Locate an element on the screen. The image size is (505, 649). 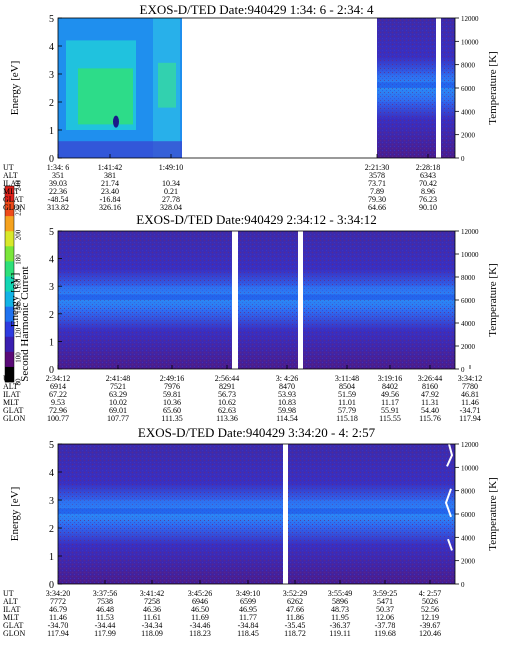
orbit-value: 11.95 is located at coordinates (340, 617).